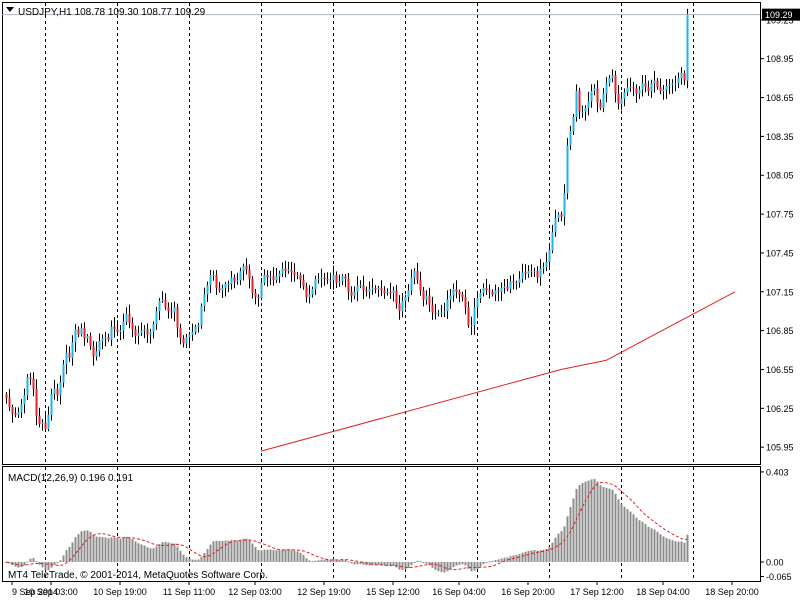 Image resolution: width=800 pixels, height=605 pixels. I want to click on macd-histogram, so click(347, 526).